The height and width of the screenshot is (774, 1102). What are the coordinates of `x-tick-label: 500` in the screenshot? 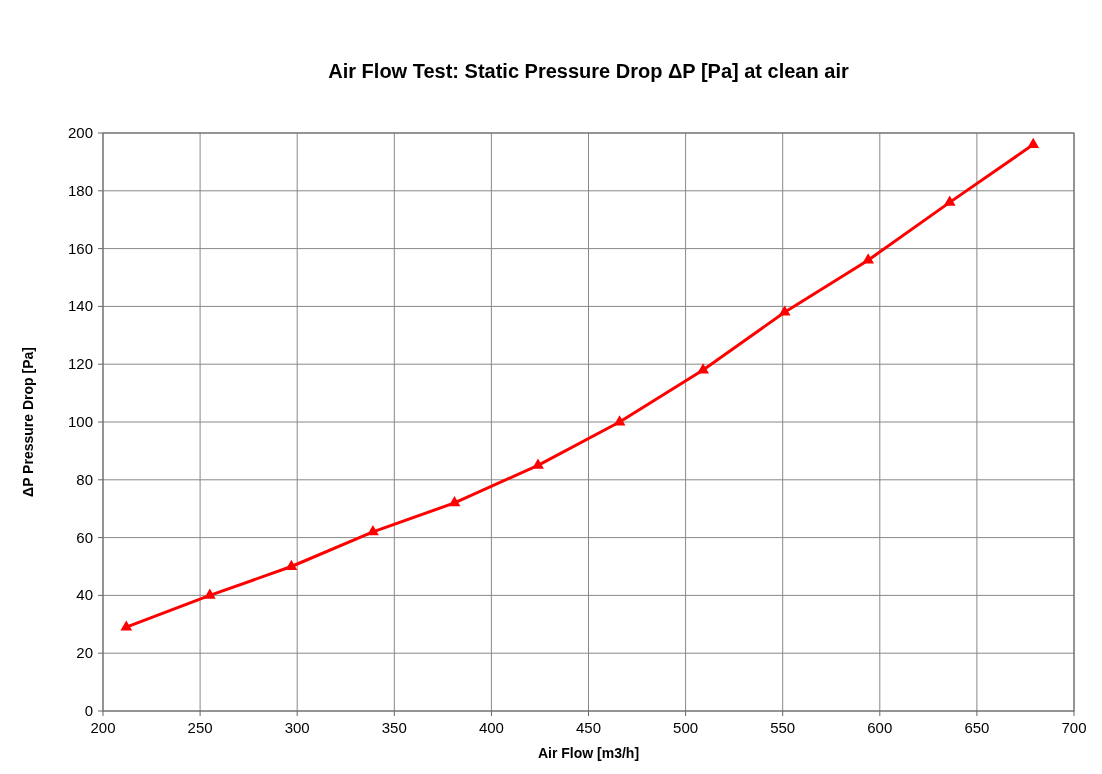 It's located at (686, 727).